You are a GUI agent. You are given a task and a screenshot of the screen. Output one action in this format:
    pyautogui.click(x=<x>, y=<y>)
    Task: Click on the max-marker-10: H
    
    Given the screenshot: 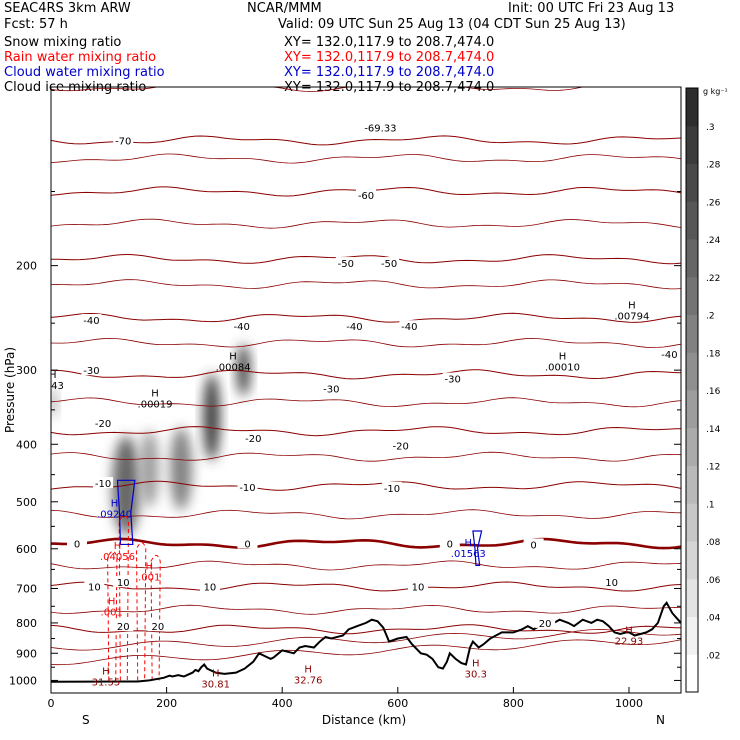 What is the action you would take?
    pyautogui.click(x=106, y=672)
    